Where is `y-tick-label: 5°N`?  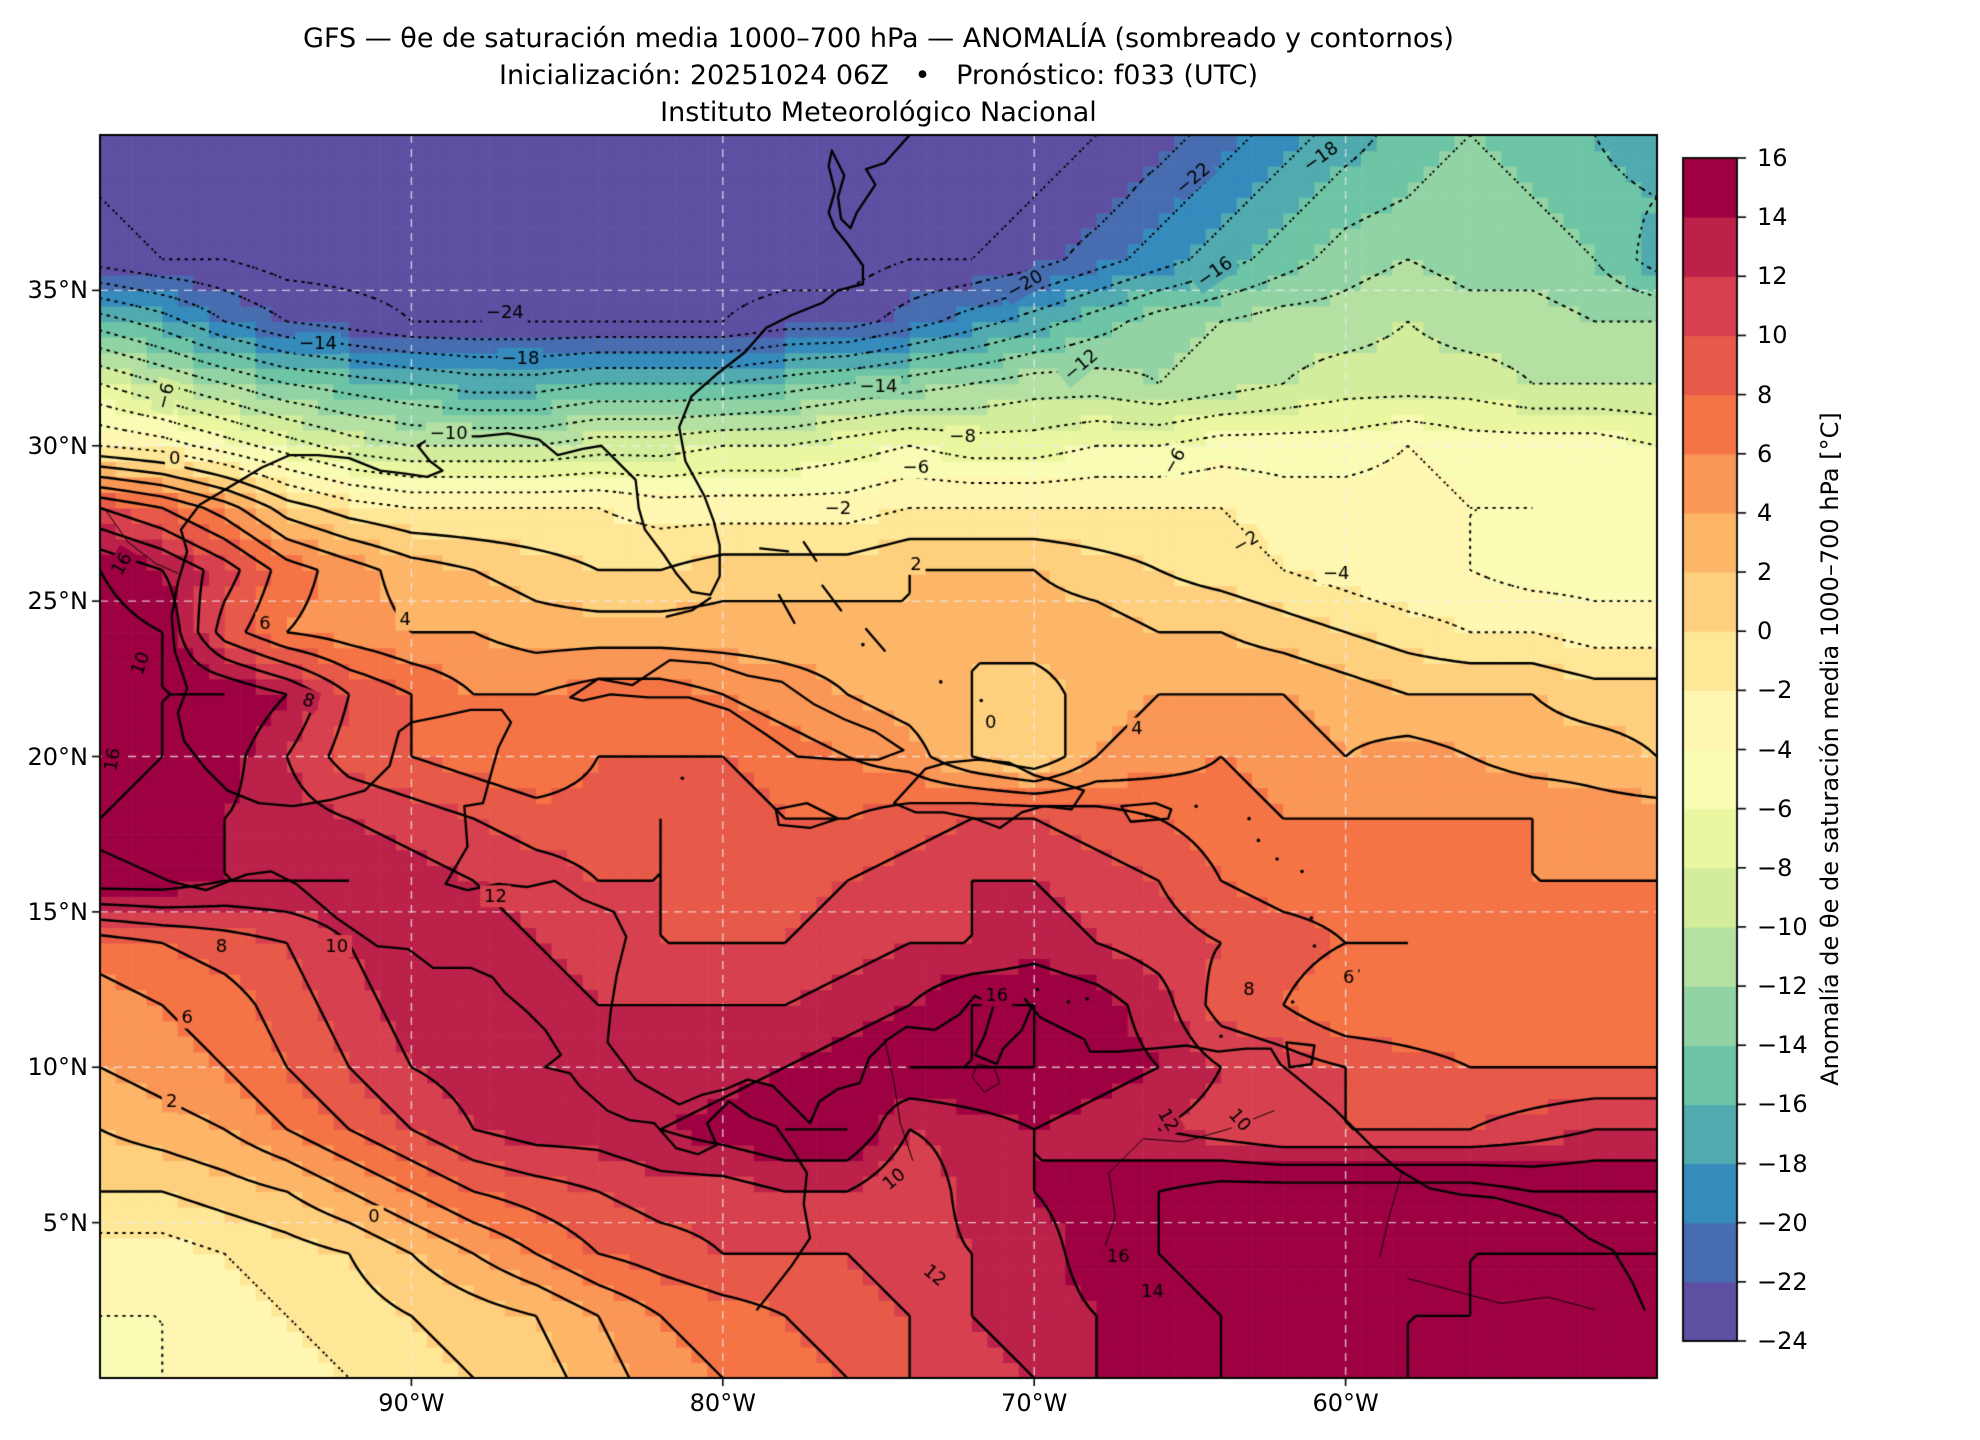
y-tick-label: 5°N is located at coordinates (65, 1222).